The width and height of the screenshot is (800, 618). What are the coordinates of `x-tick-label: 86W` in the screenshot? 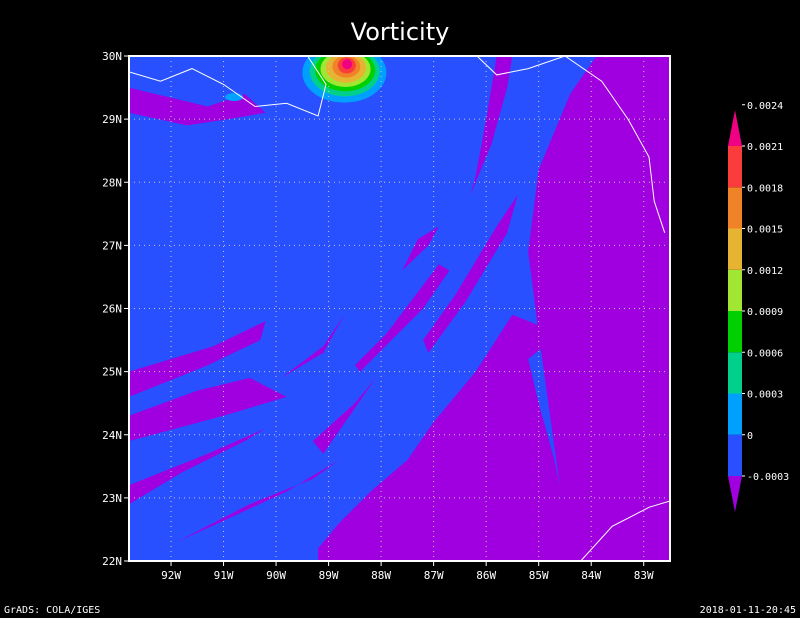 It's located at (486, 575).